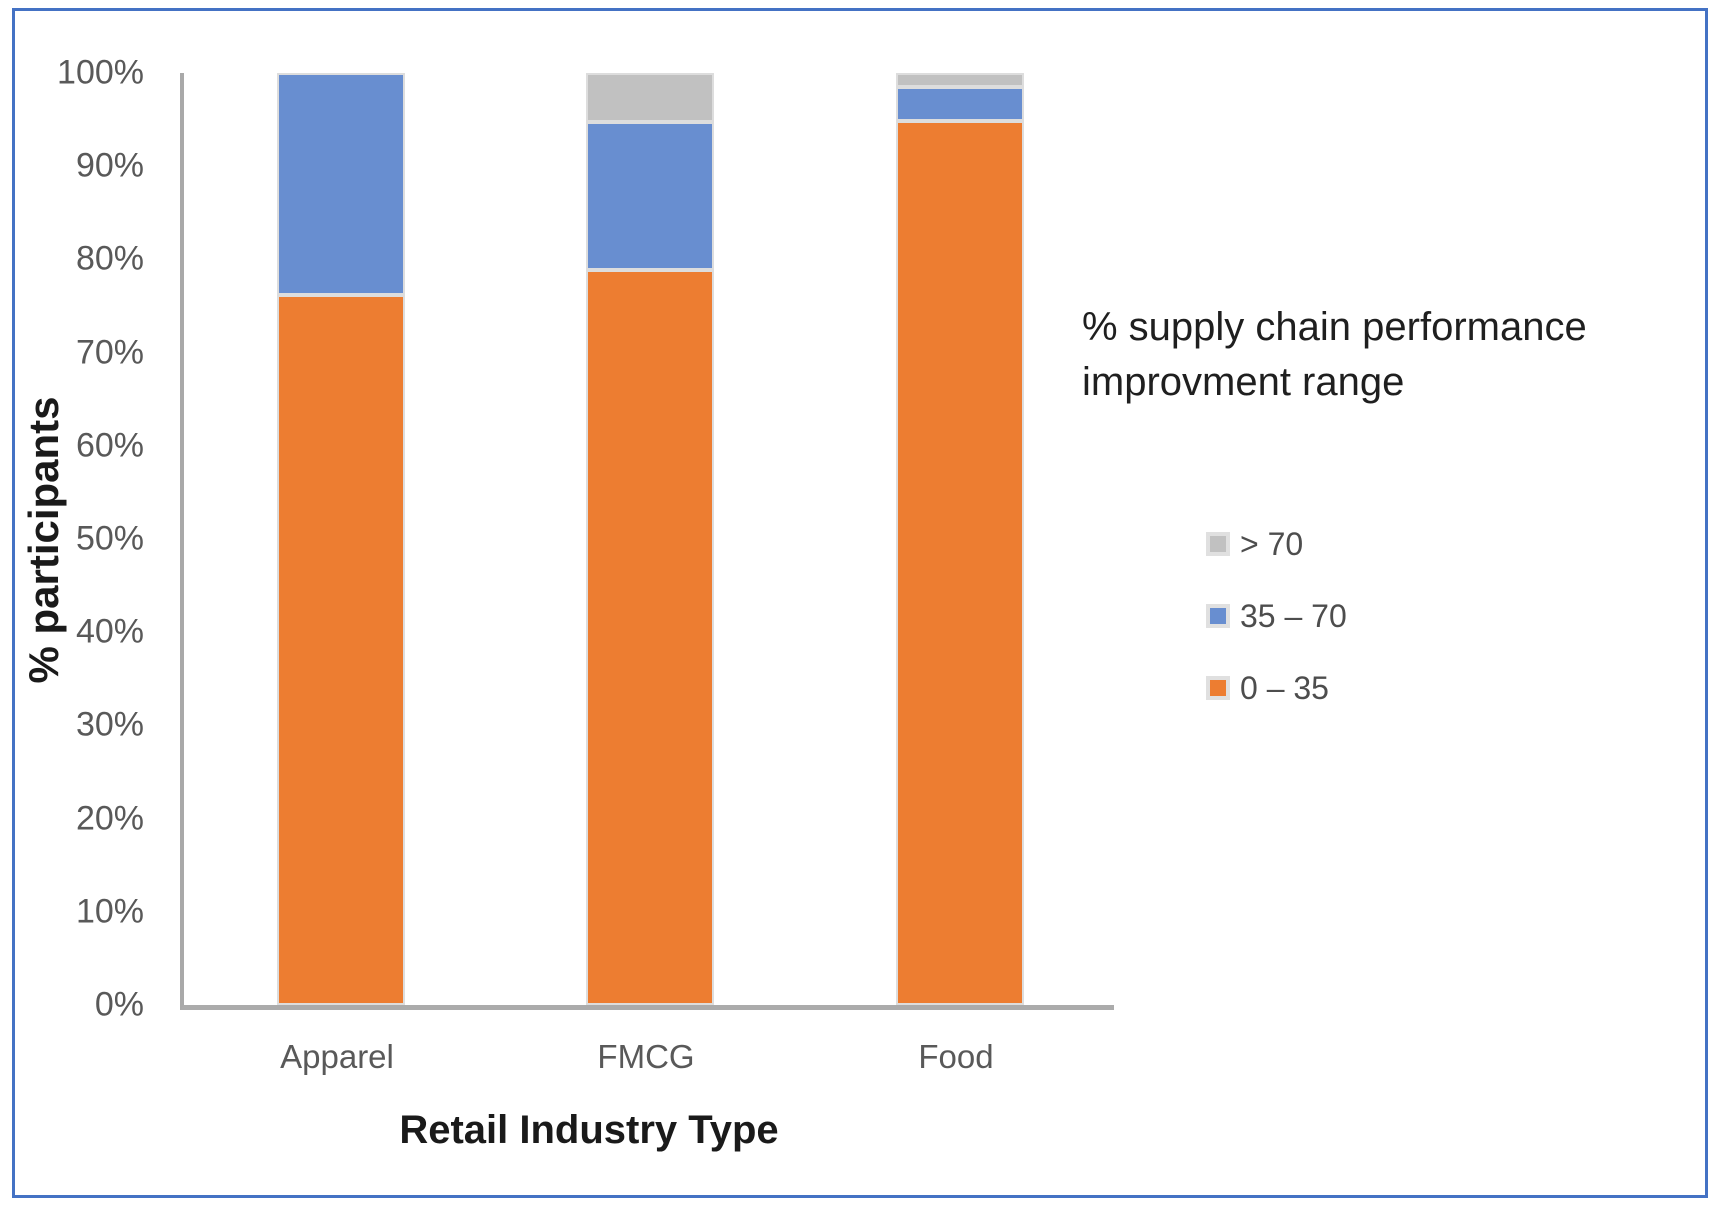 The image size is (1722, 1211). I want to click on y-tick-label: 20%, so click(109, 818).